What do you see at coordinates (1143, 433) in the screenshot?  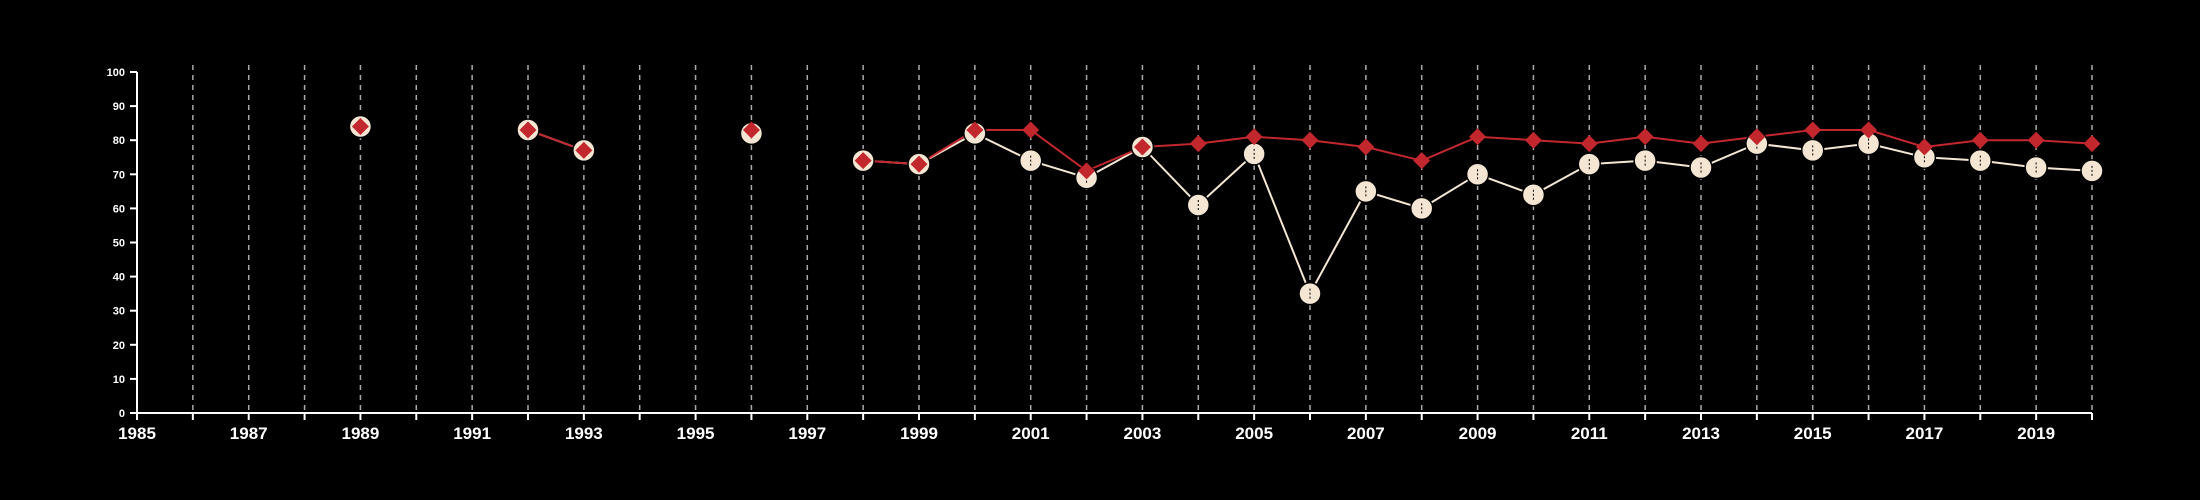 I see `x-tick-label: 2003` at bounding box center [1143, 433].